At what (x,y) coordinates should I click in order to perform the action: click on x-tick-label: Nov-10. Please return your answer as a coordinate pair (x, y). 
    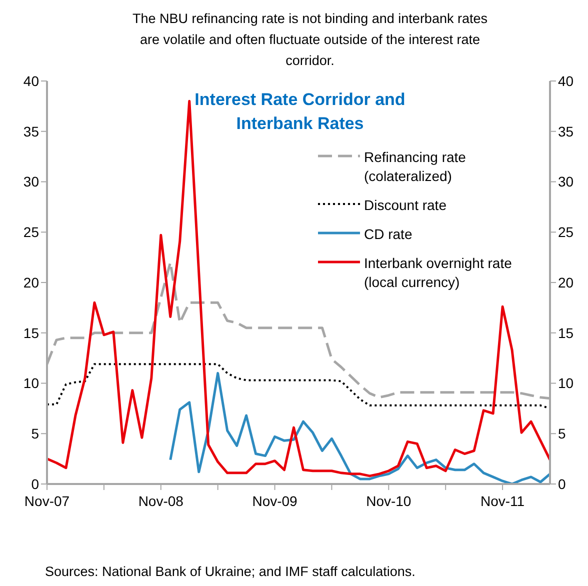
    Looking at the image, I should click on (389, 500).